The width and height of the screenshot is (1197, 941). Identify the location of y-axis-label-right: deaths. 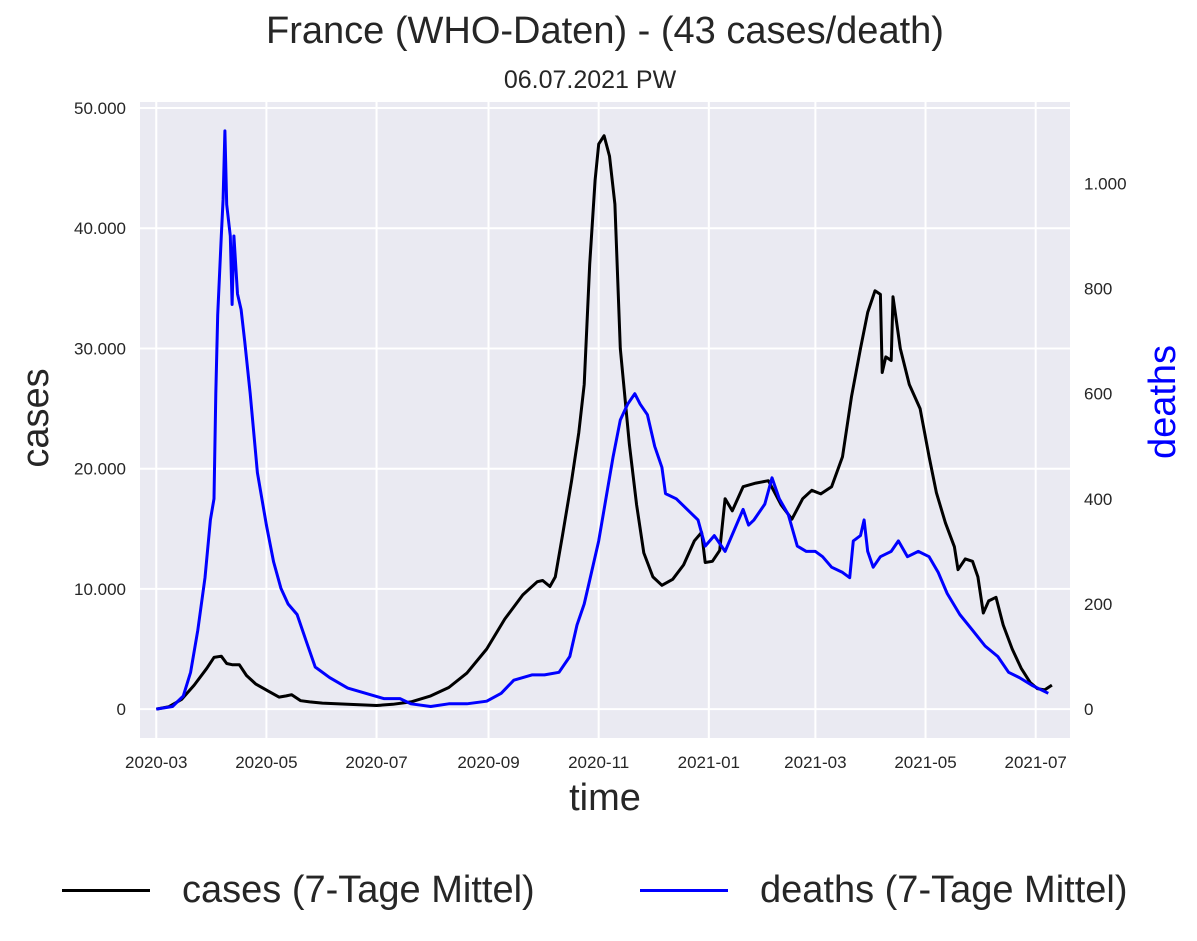
(1163, 402).